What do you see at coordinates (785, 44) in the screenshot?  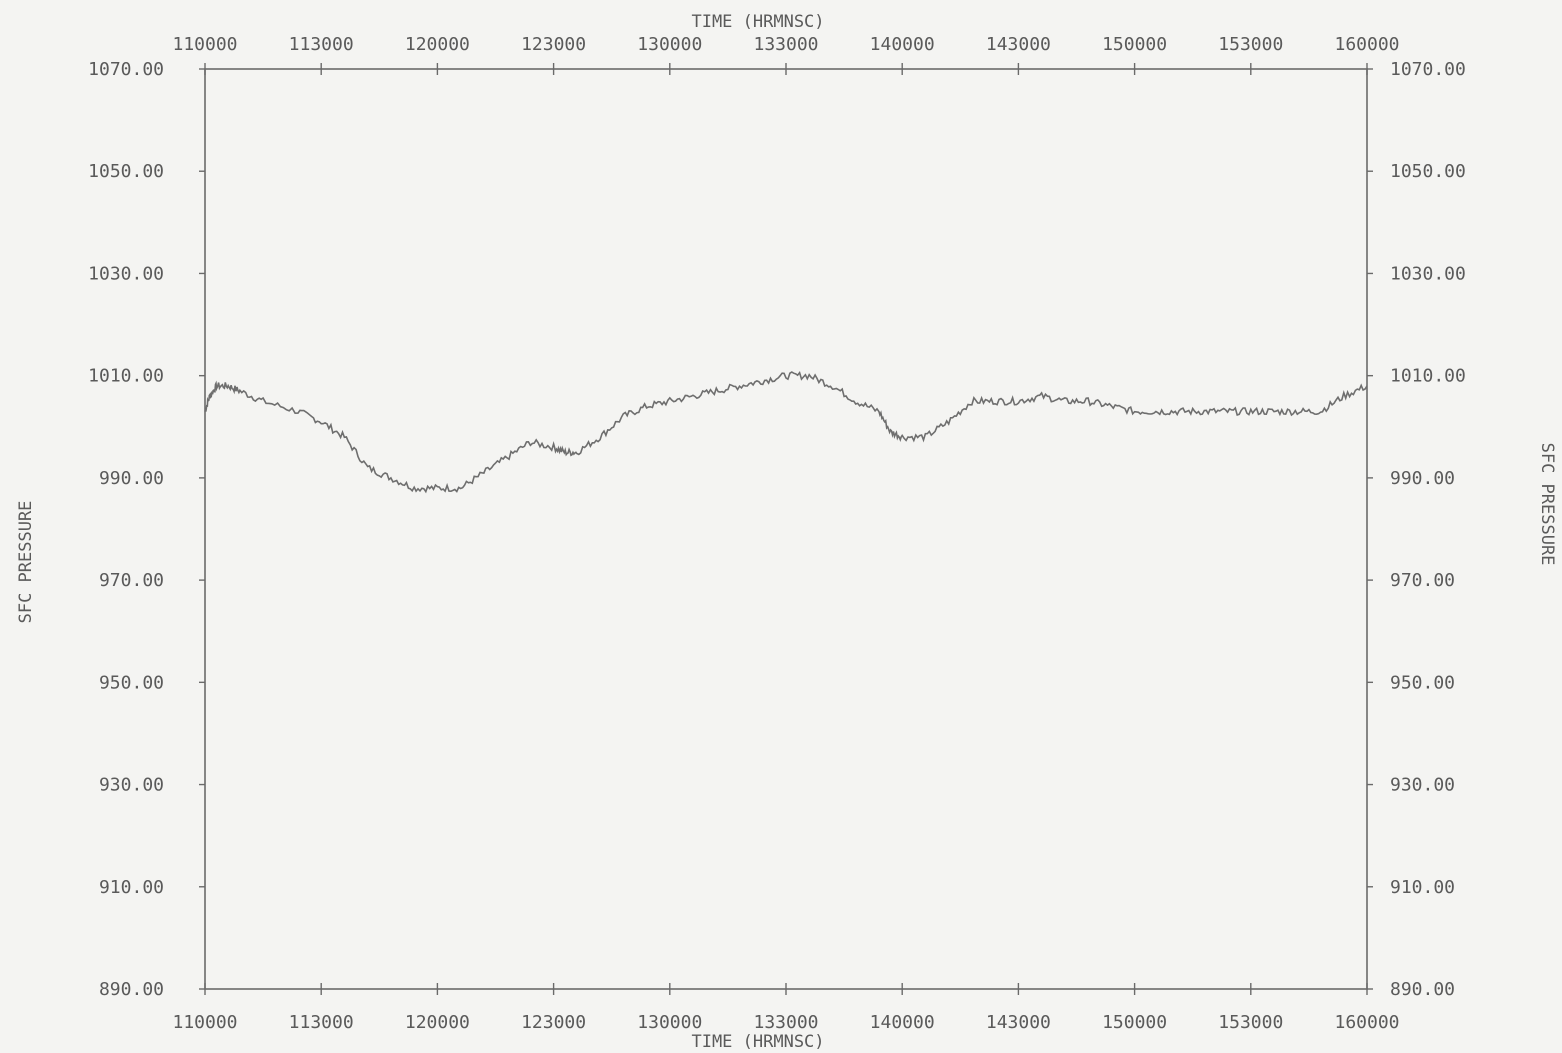 I see `x-tick-label-top: 133000` at bounding box center [785, 44].